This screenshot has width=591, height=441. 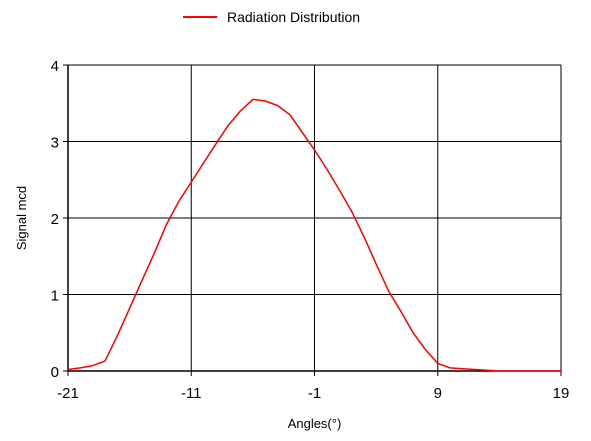 What do you see at coordinates (315, 423) in the screenshot?
I see `x-axis-title: Angles(°)` at bounding box center [315, 423].